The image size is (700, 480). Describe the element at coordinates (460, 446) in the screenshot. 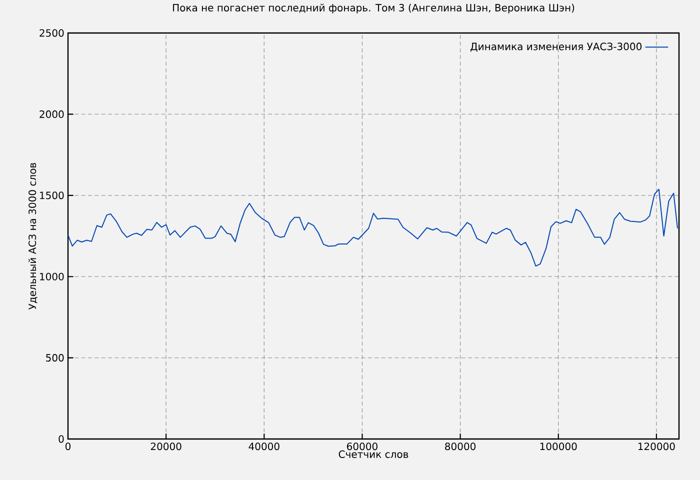

I see `x-tick-label: 80000` at that location.